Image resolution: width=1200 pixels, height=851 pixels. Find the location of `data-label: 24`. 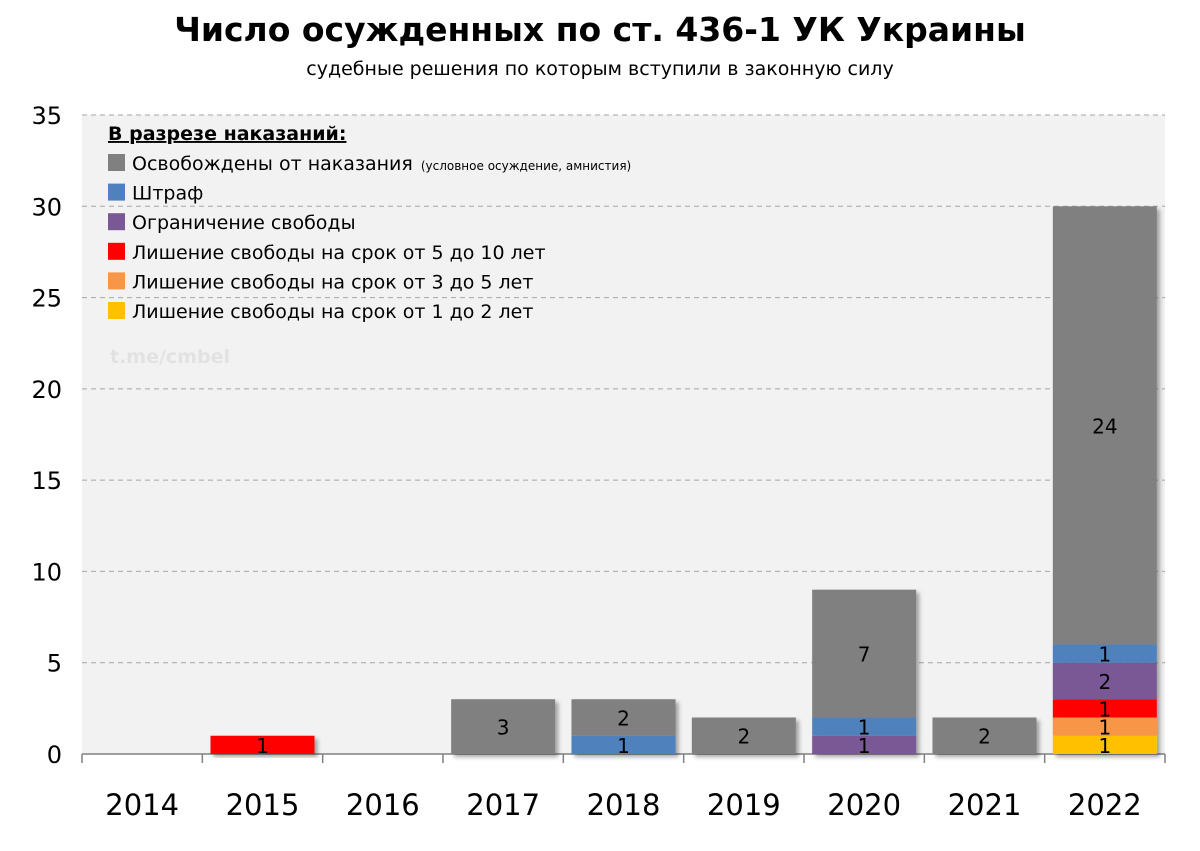

data-label: 24 is located at coordinates (1104, 426).